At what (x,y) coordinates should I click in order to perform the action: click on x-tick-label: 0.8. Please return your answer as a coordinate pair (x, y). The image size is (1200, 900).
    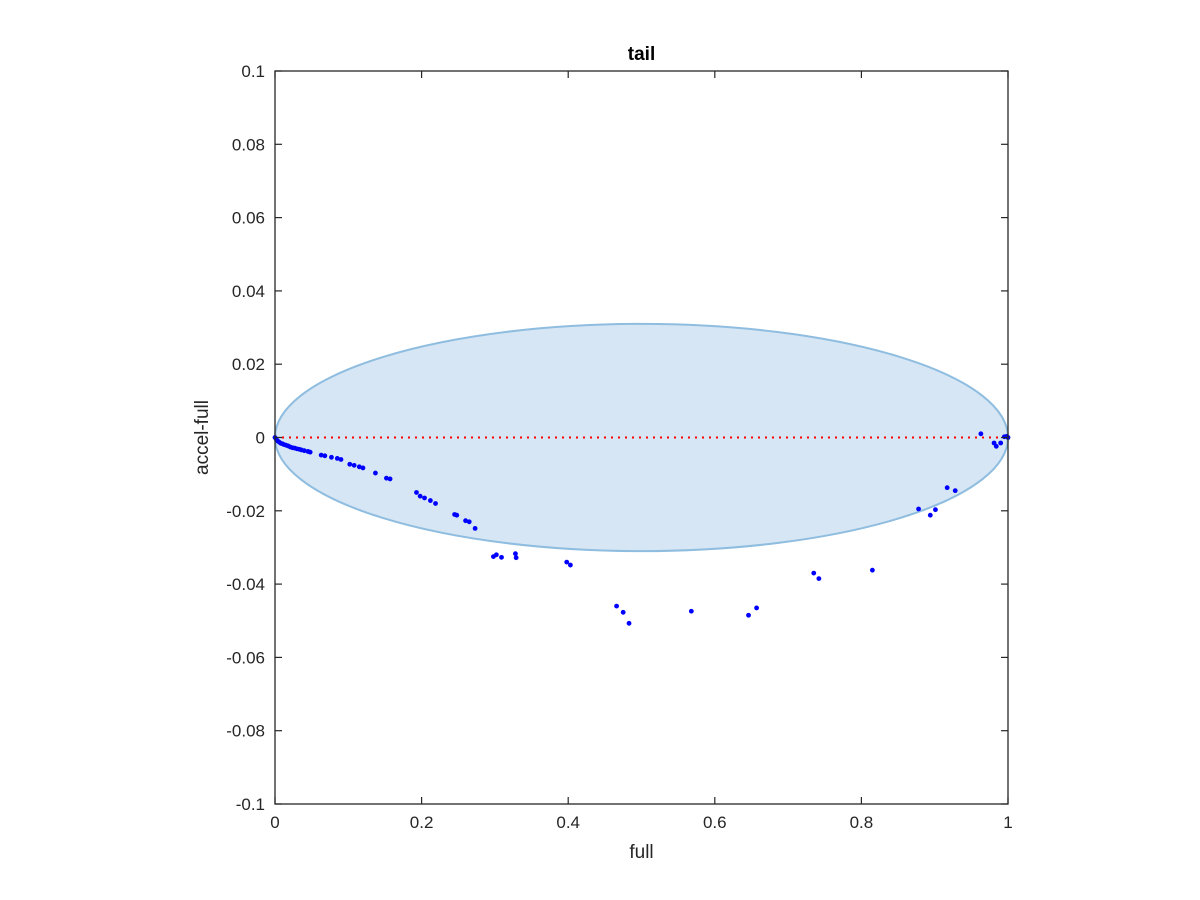
    Looking at the image, I should click on (862, 822).